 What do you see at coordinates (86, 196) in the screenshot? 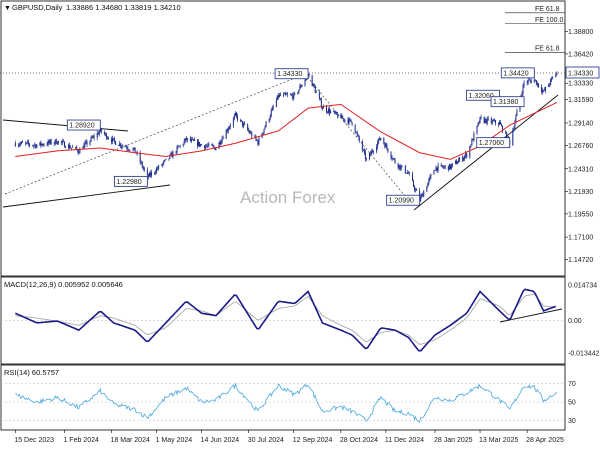
I see `triangle-lower-trendline` at bounding box center [86, 196].